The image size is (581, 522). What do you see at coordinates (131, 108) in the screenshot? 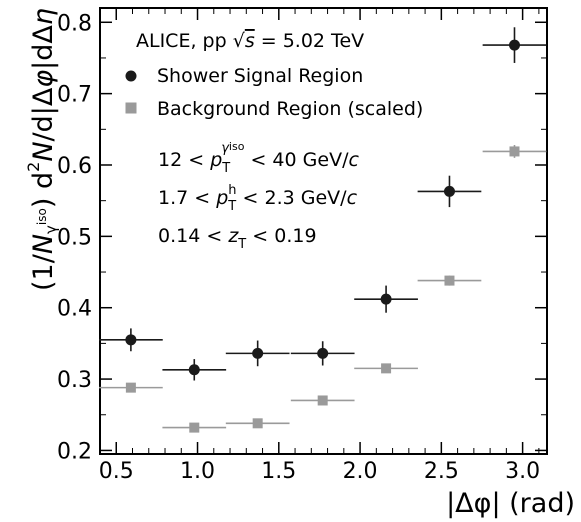
I see `legend-marker-background` at bounding box center [131, 108].